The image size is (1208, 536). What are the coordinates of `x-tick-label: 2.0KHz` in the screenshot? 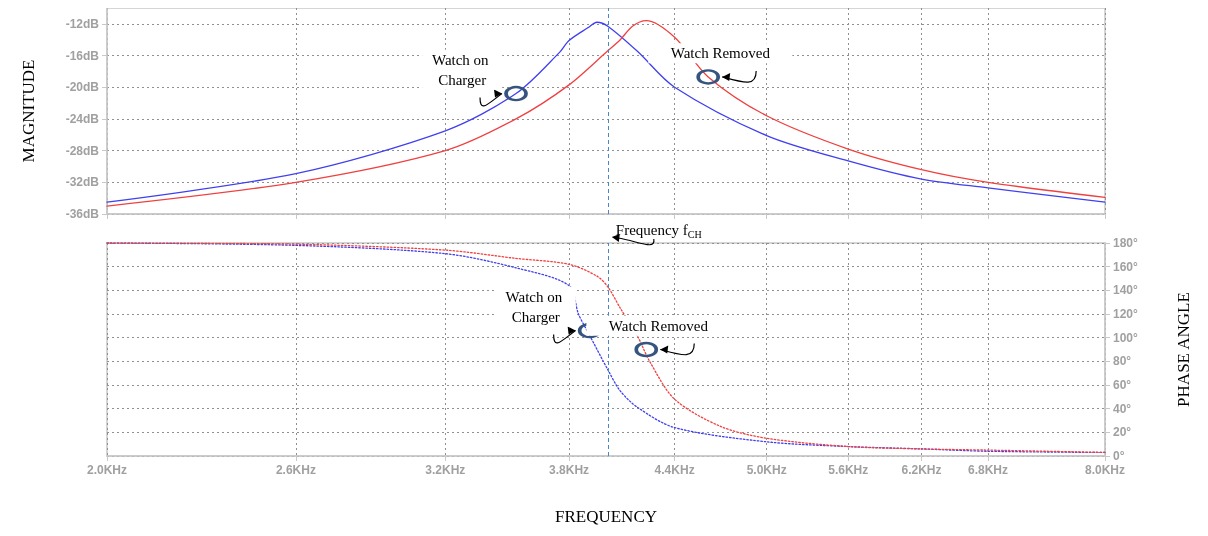 It's located at (107, 470).